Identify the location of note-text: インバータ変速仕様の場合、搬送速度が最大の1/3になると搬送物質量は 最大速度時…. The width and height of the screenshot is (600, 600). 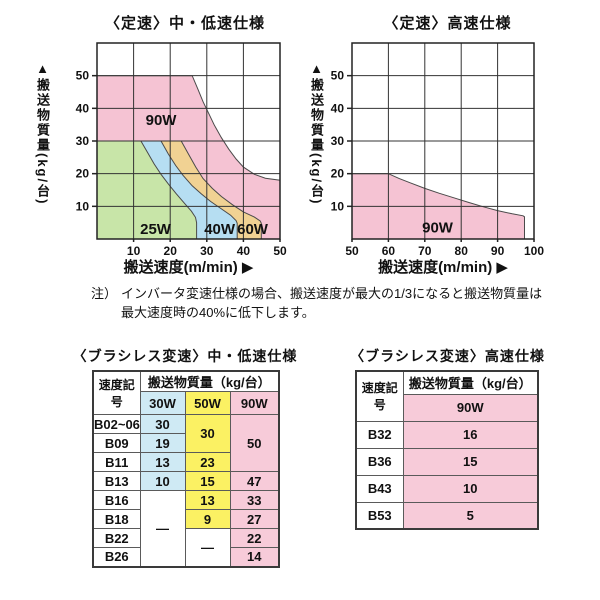
(331, 304).